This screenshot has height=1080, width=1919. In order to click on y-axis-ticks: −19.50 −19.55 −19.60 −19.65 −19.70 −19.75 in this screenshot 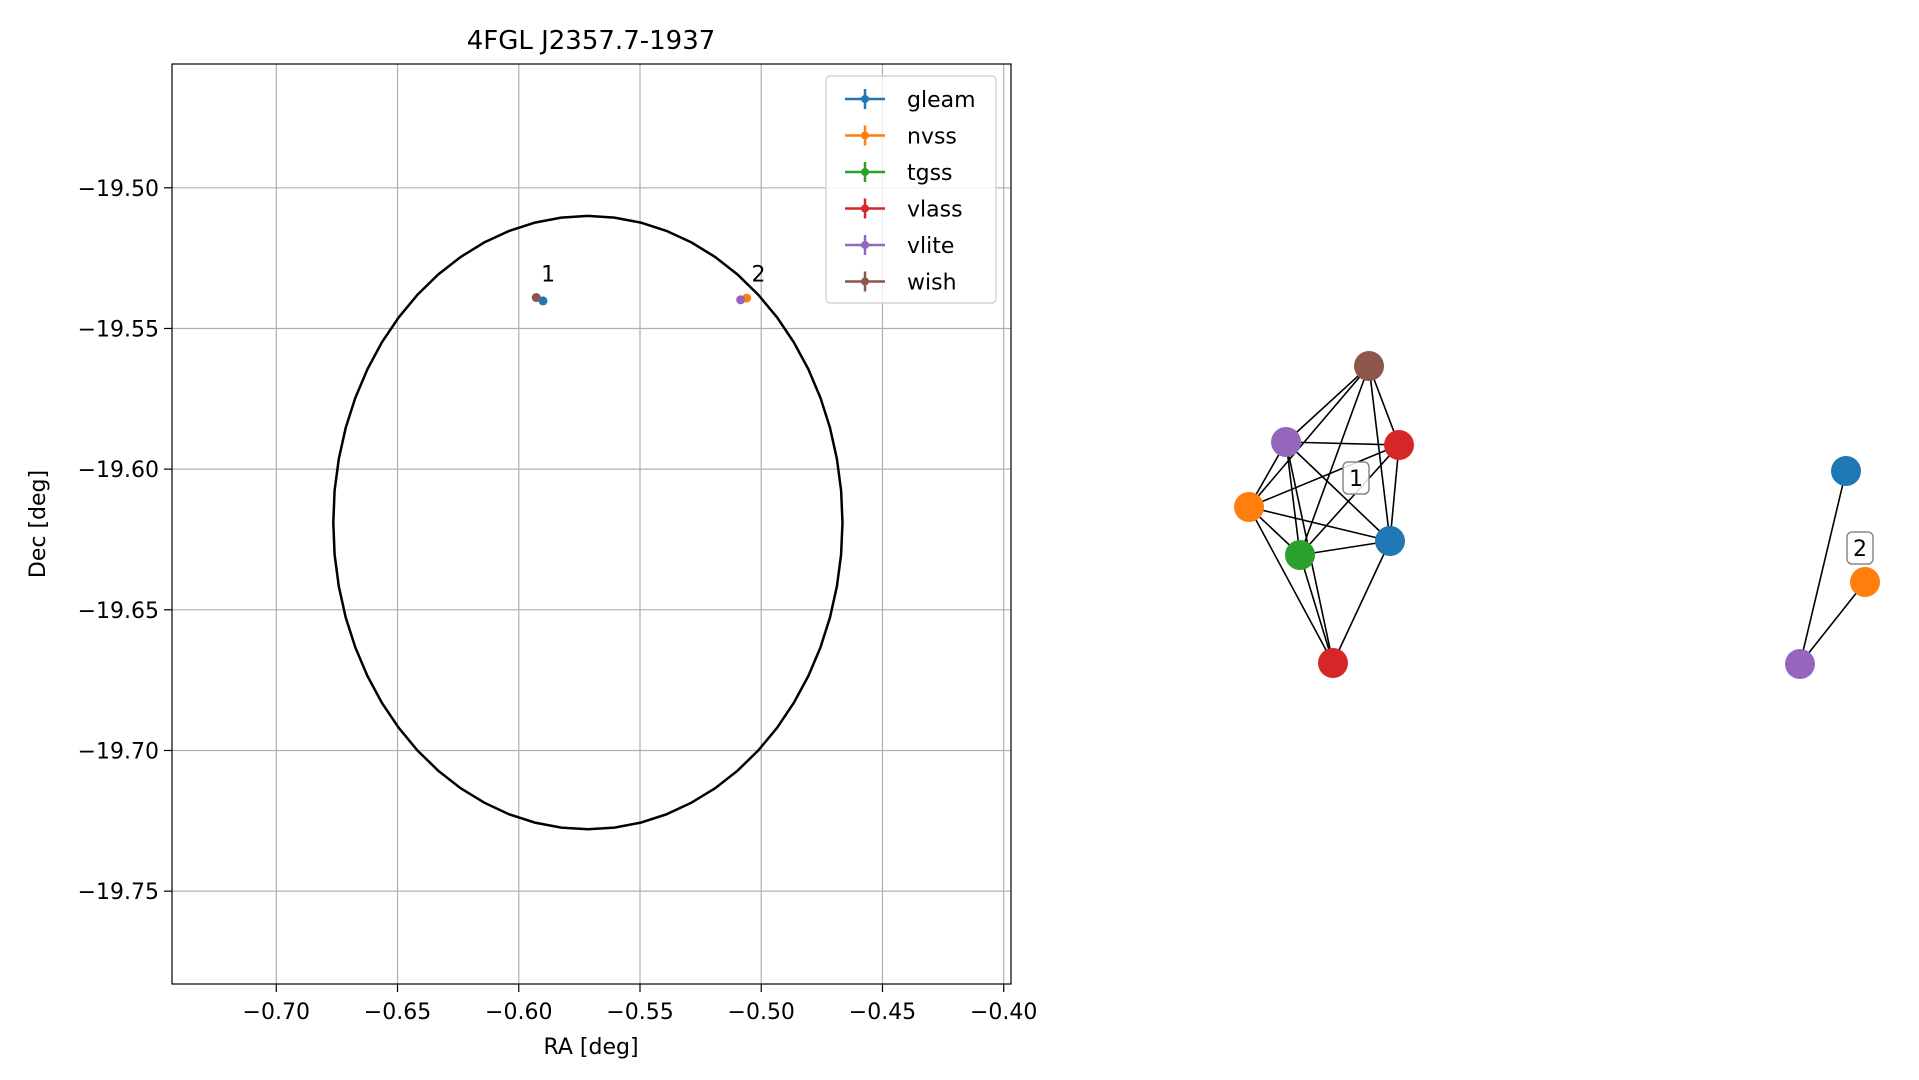, I will do `click(125, 541)`.